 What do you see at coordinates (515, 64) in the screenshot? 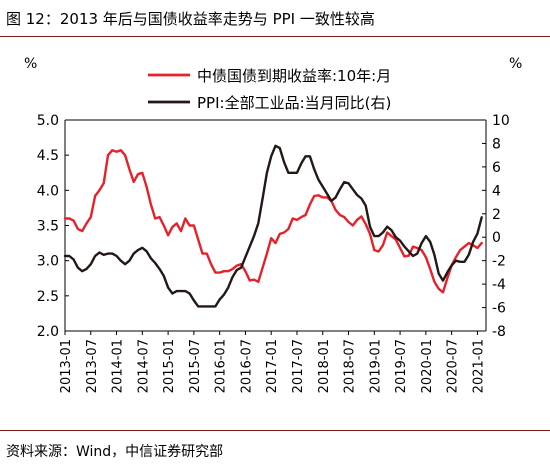
I see `right-axis-unit: %` at bounding box center [515, 64].